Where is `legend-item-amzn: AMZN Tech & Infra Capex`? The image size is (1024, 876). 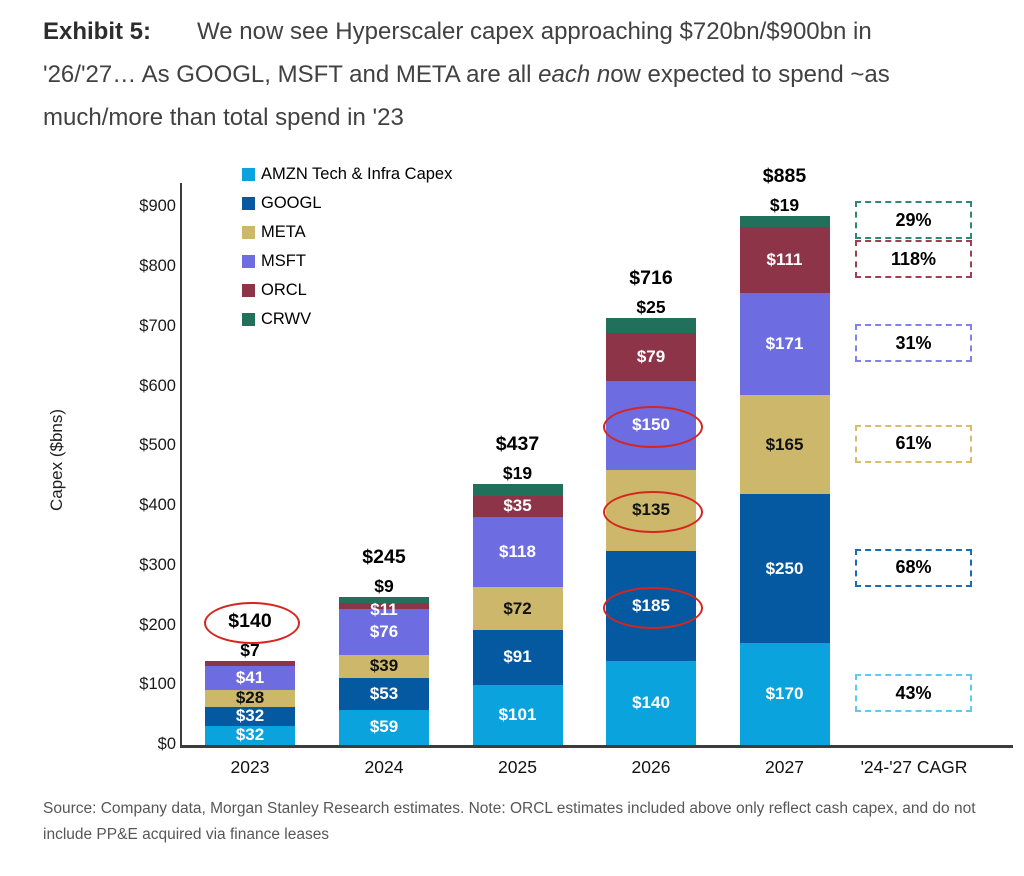
legend-item-amzn: AMZN Tech & Infra Capex is located at coordinates (347, 174).